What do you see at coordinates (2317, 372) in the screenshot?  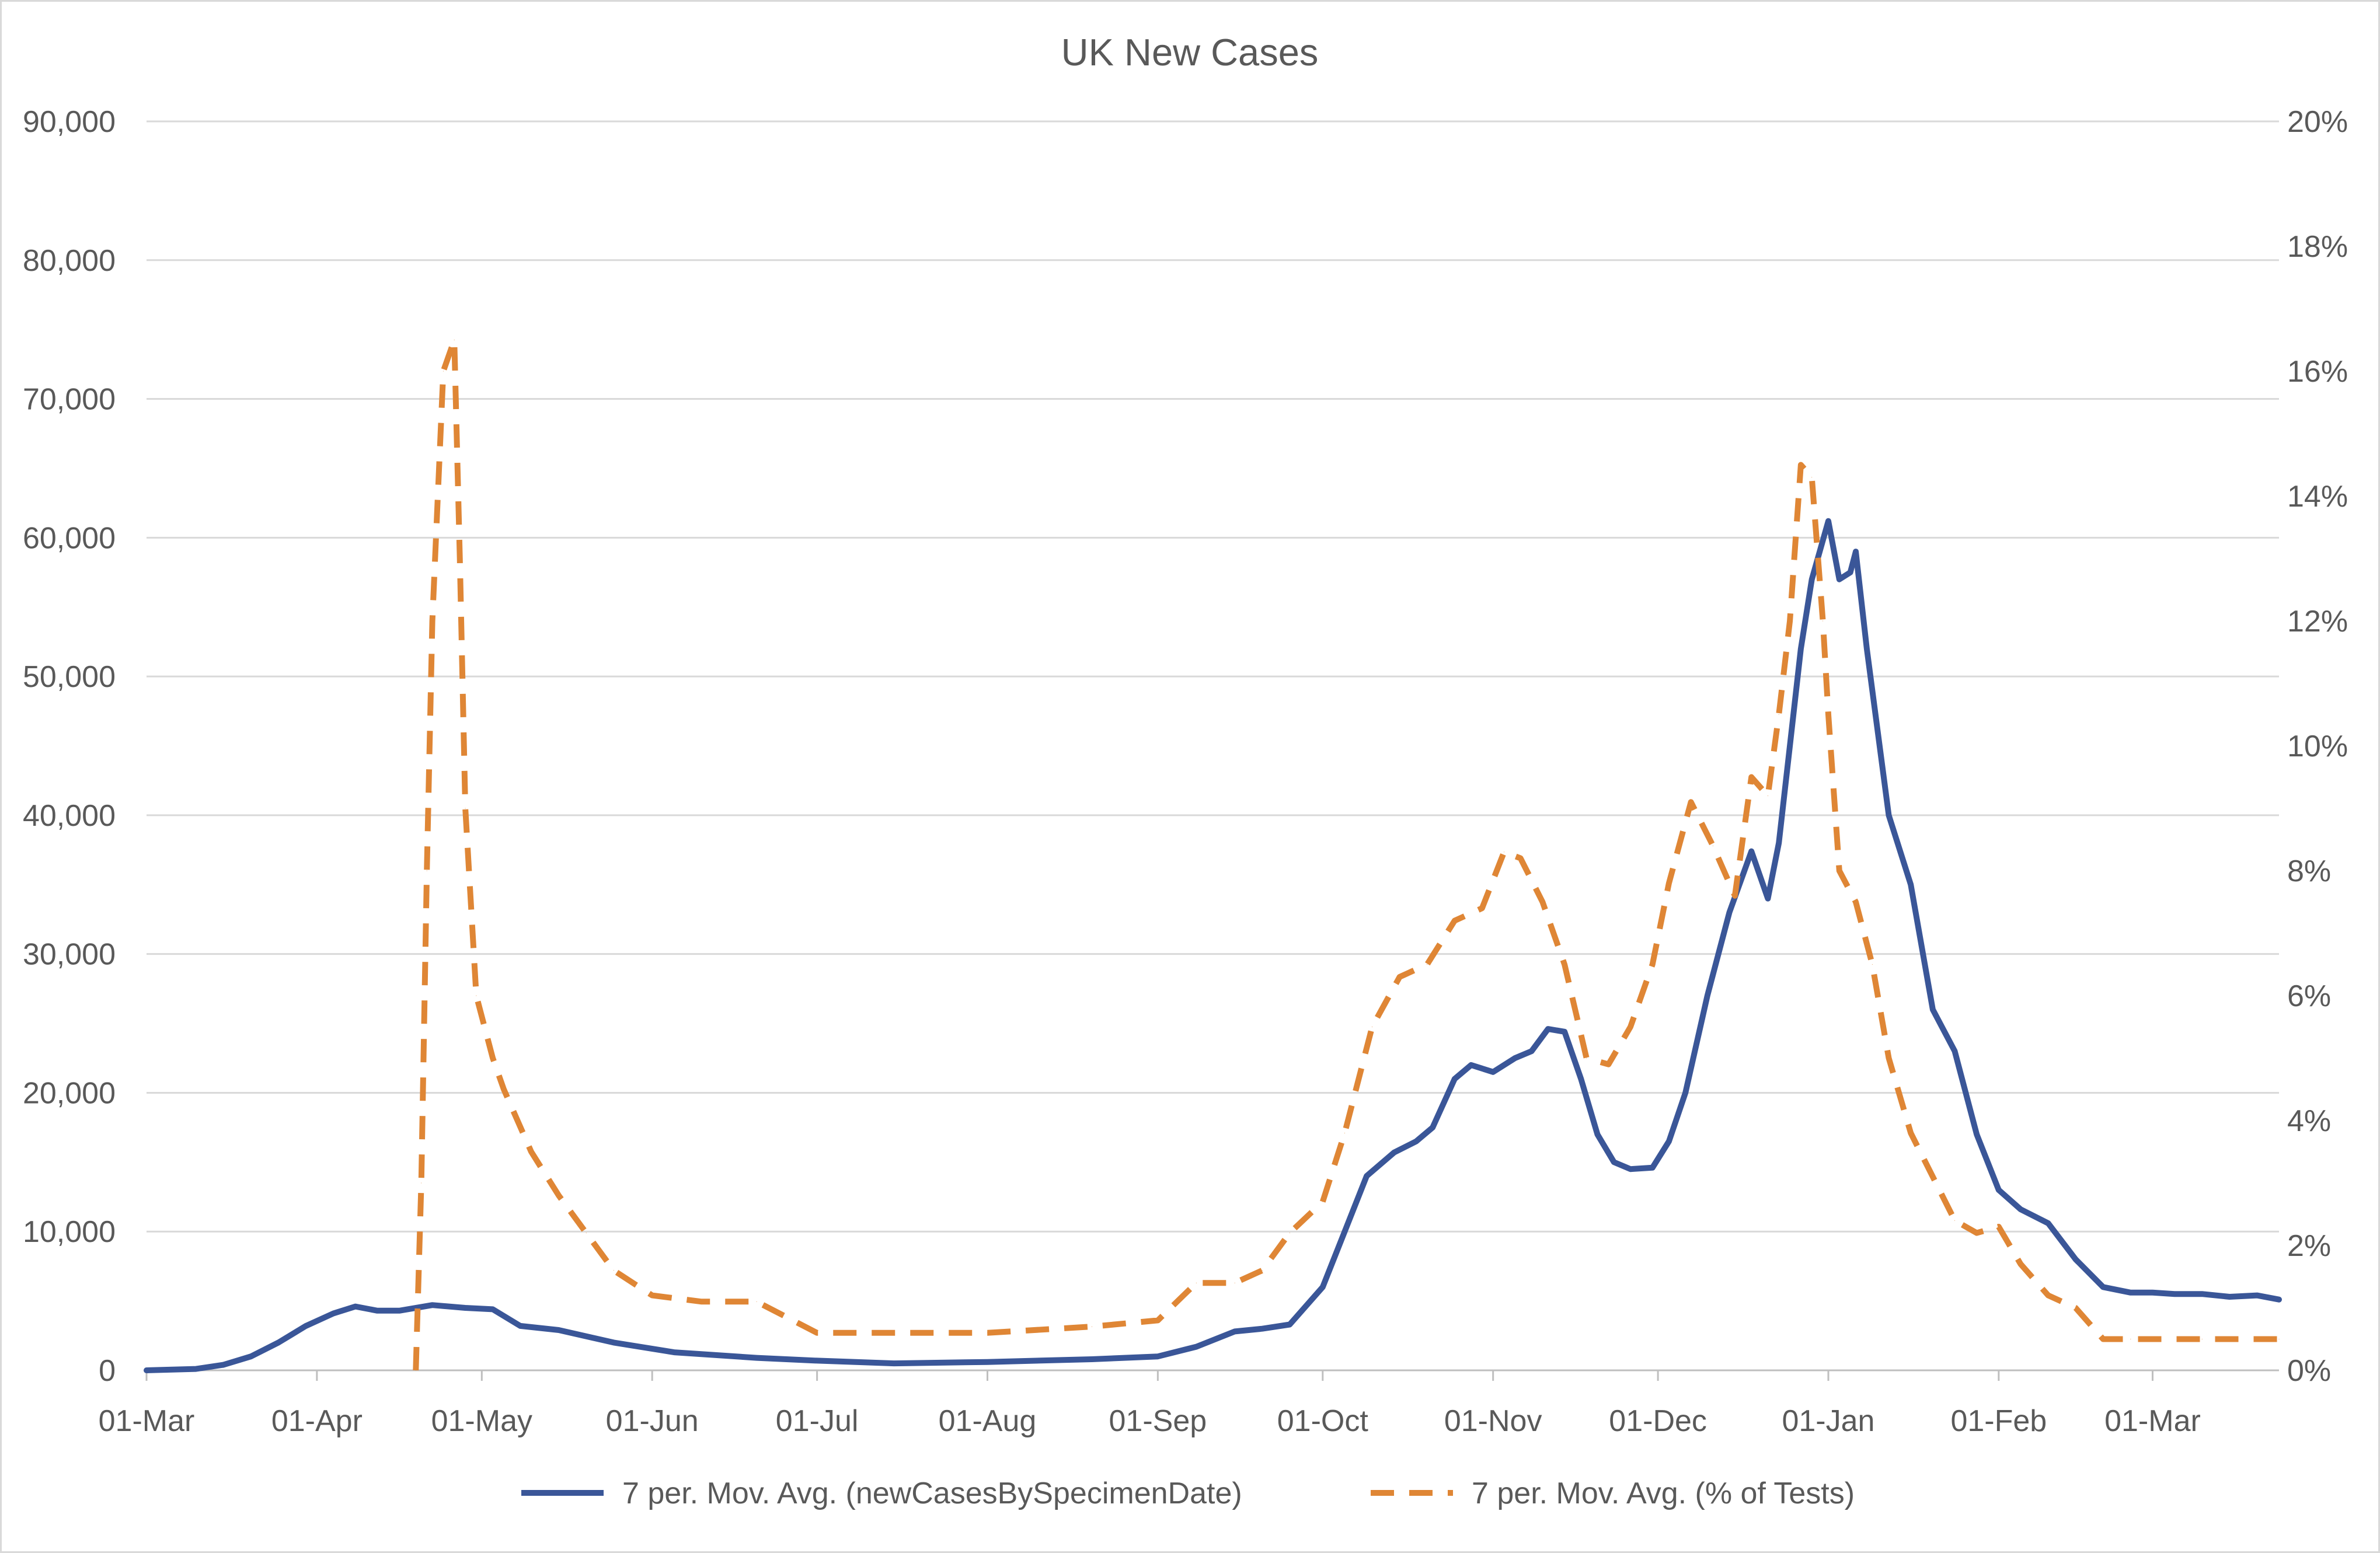 I see `y-right-tick-label: 16%` at bounding box center [2317, 372].